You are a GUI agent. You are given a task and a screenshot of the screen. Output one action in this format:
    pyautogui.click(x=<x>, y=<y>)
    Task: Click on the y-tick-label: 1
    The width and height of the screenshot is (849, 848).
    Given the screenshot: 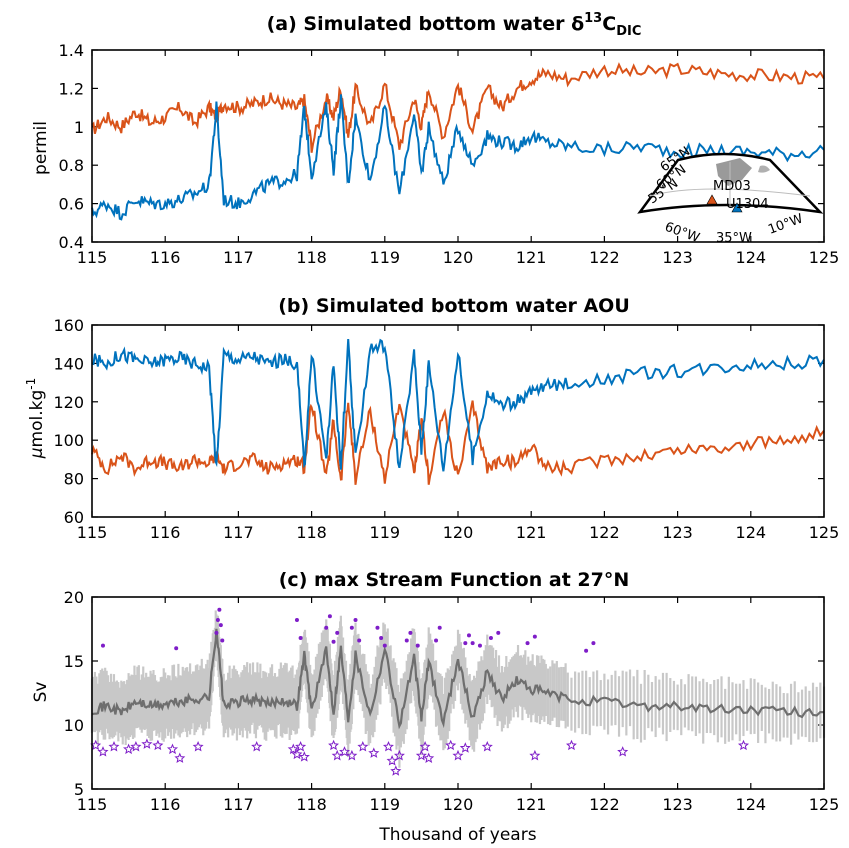 What is the action you would take?
    pyautogui.click(x=79, y=127)
    